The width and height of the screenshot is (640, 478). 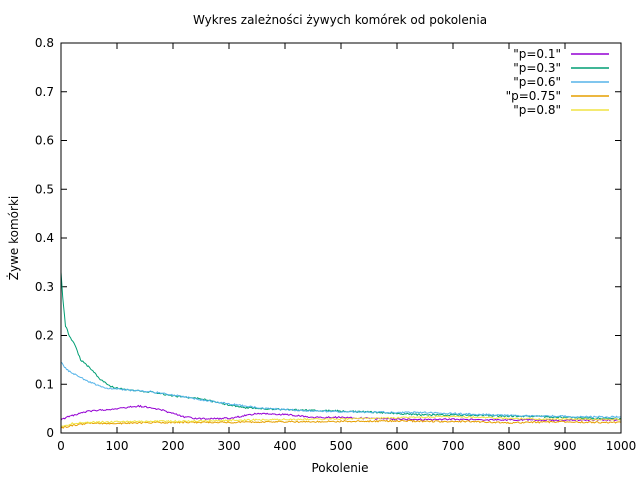 I want to click on x-tick-label: 900, so click(x=565, y=446).